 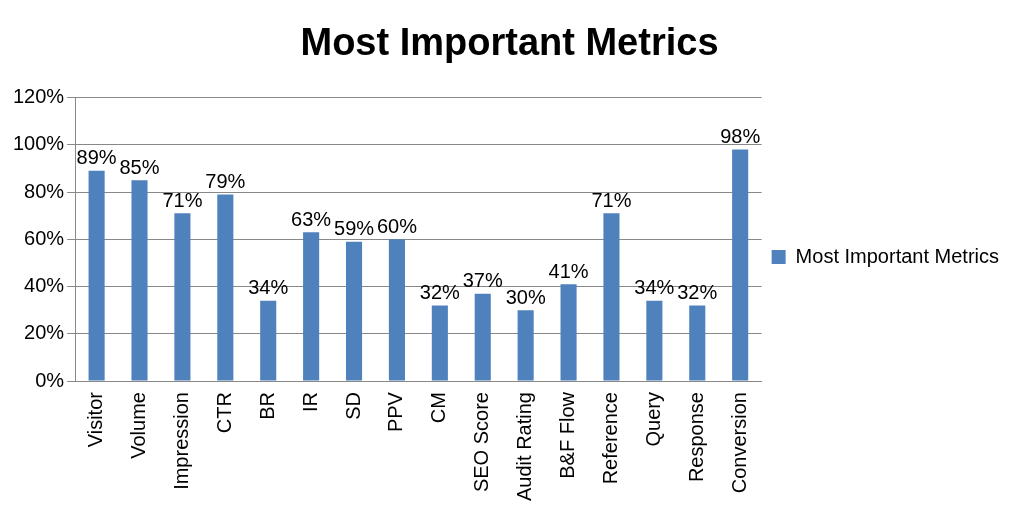 What do you see at coordinates (740, 136) in the screenshot?
I see `data-label: 98%` at bounding box center [740, 136].